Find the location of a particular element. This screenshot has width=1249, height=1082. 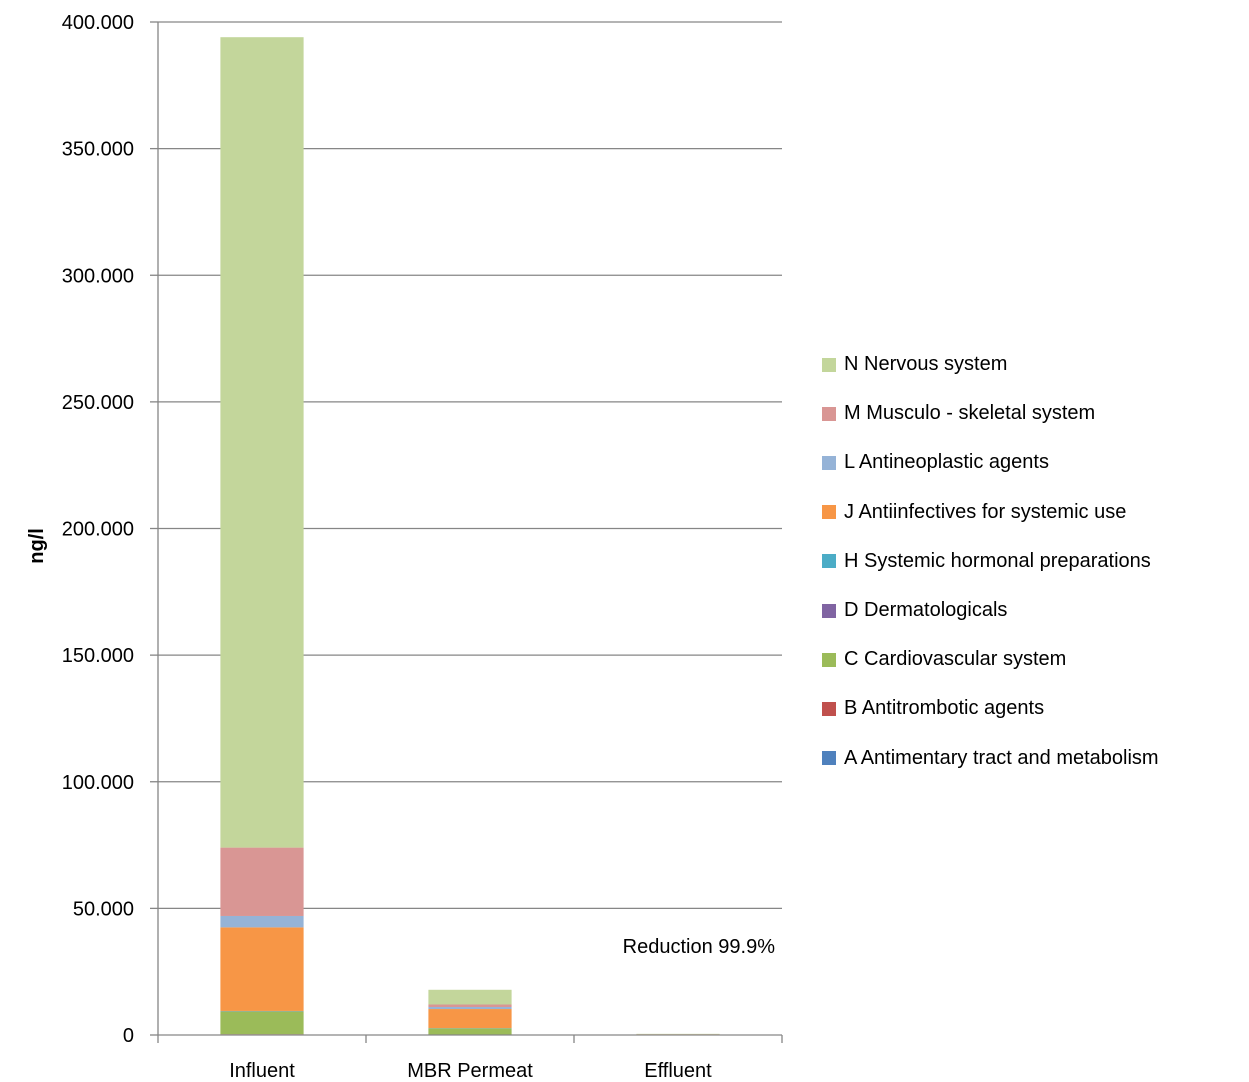

y-tick-label: 400.000 is located at coordinates (98, 23).